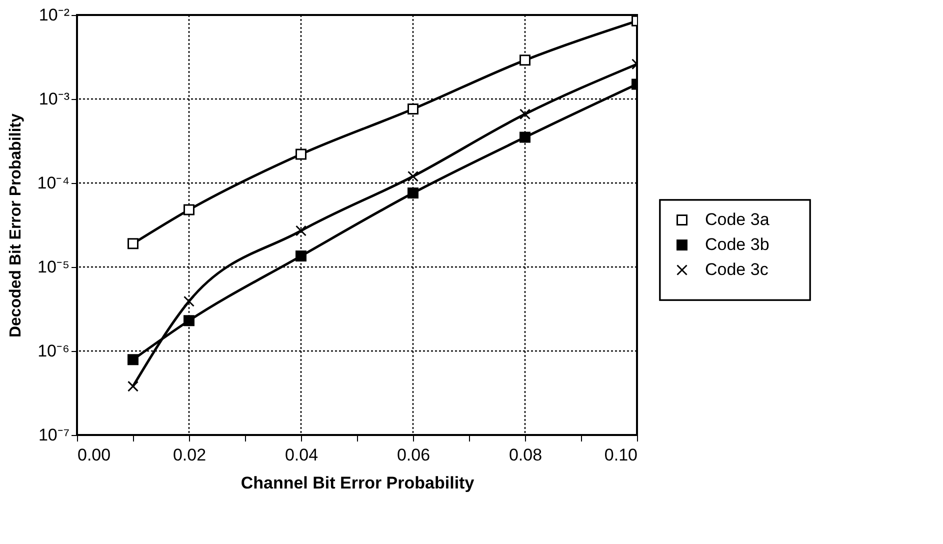 This screenshot has width=943, height=544. What do you see at coordinates (737, 244) in the screenshot?
I see `legend-label: Code 3b` at bounding box center [737, 244].